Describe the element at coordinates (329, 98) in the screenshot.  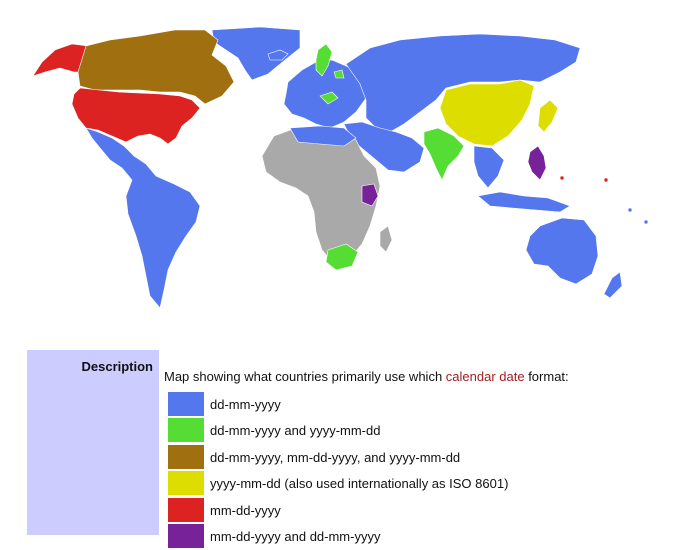
I see `region-hungary` at that location.